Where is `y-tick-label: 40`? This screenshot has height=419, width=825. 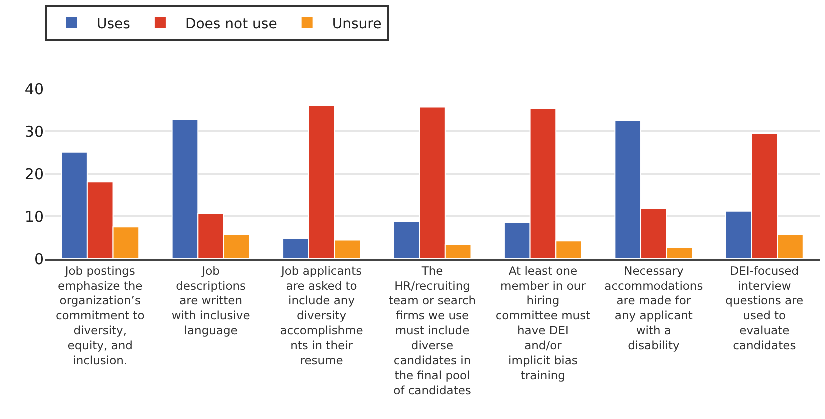 y-tick-label: 40 is located at coordinates (34, 89).